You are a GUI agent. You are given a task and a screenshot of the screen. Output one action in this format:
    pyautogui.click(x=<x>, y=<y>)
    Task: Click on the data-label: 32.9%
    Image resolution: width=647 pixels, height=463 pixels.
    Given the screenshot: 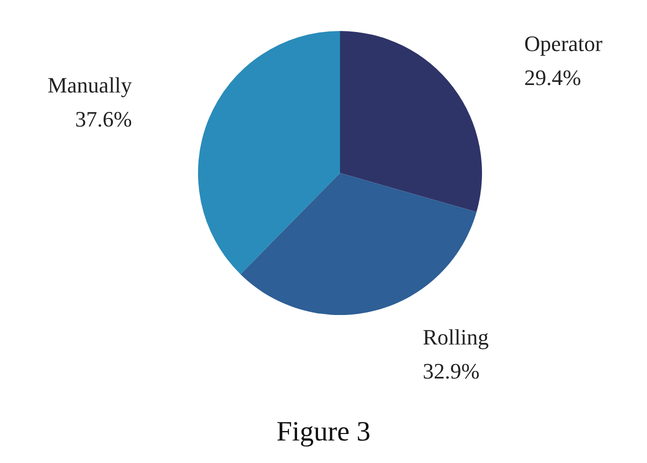 What is the action you would take?
    pyautogui.click(x=451, y=371)
    